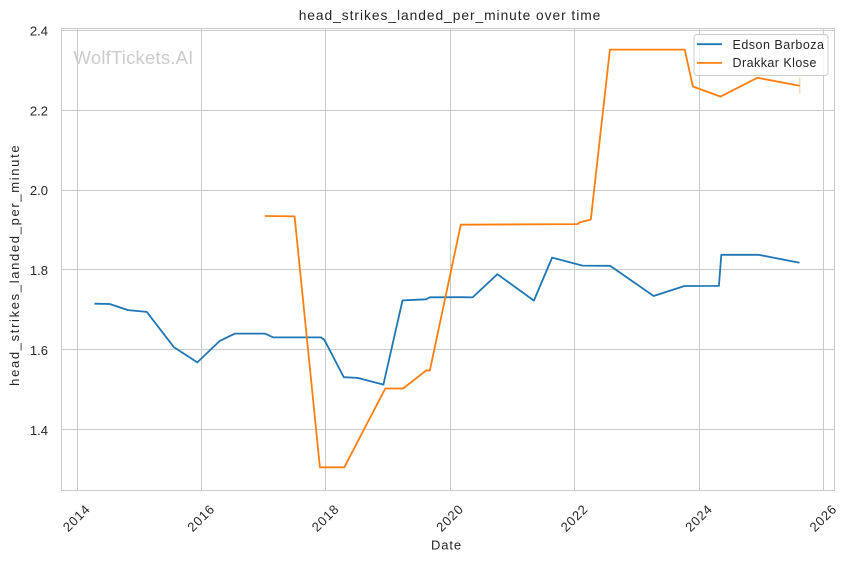 This screenshot has width=848, height=561. Describe the element at coordinates (446, 544) in the screenshot. I see `svg-text: Date` at that location.